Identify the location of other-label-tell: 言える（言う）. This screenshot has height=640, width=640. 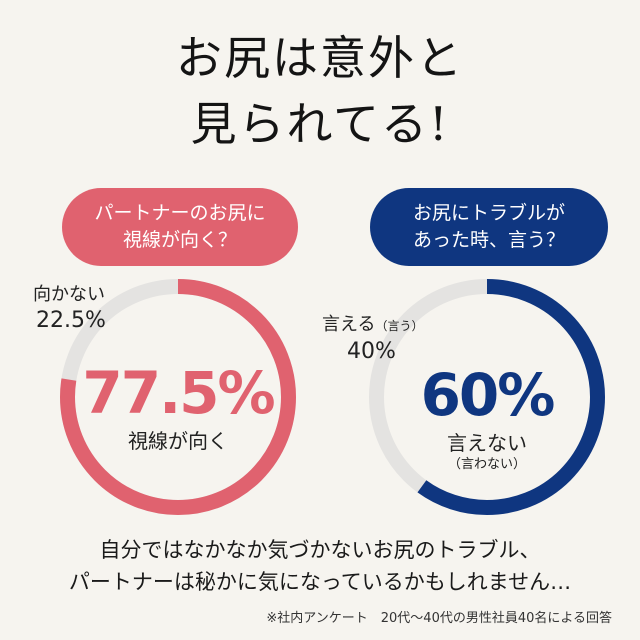
(372, 325).